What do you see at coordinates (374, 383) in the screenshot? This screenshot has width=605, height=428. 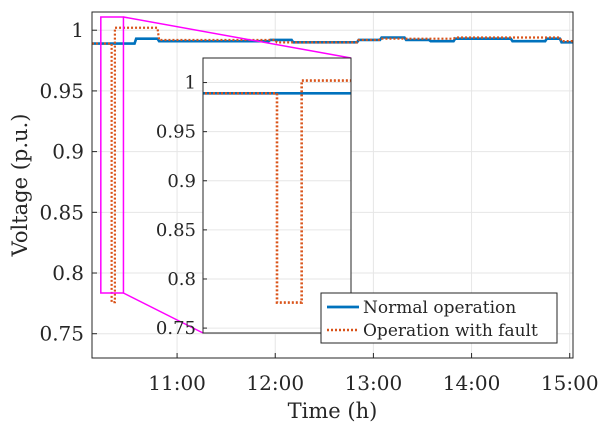 I see `x-tick-label: 13:00` at bounding box center [374, 383].